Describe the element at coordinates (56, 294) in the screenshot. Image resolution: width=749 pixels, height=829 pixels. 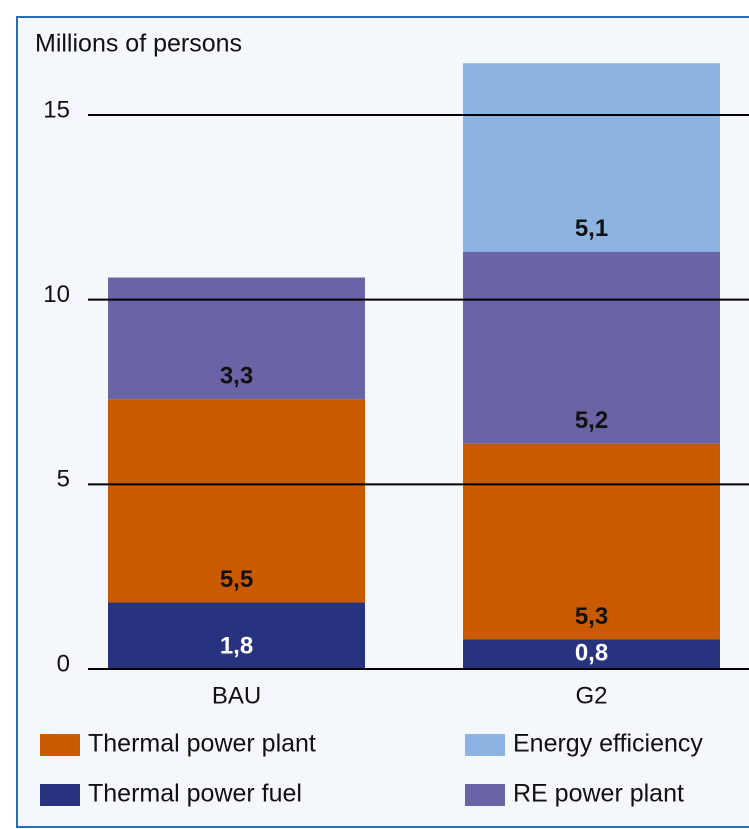
I see `y-tick-label: 10` at that location.